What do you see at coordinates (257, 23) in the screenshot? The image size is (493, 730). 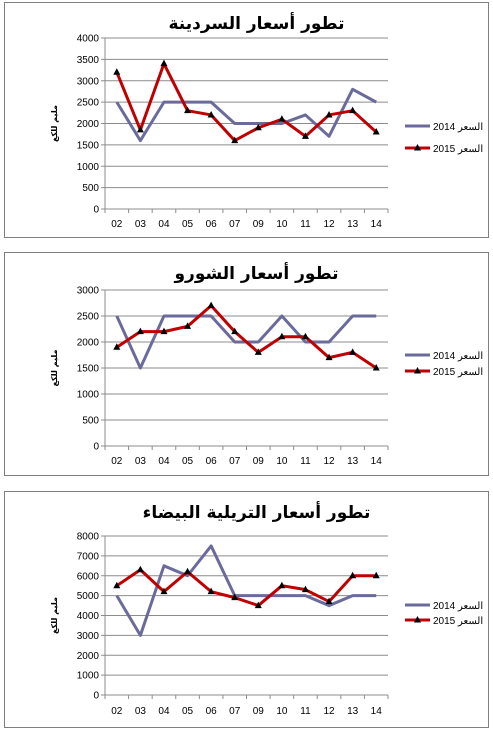 I see `chart-title: تطور أسعار السردينة` at bounding box center [257, 23].